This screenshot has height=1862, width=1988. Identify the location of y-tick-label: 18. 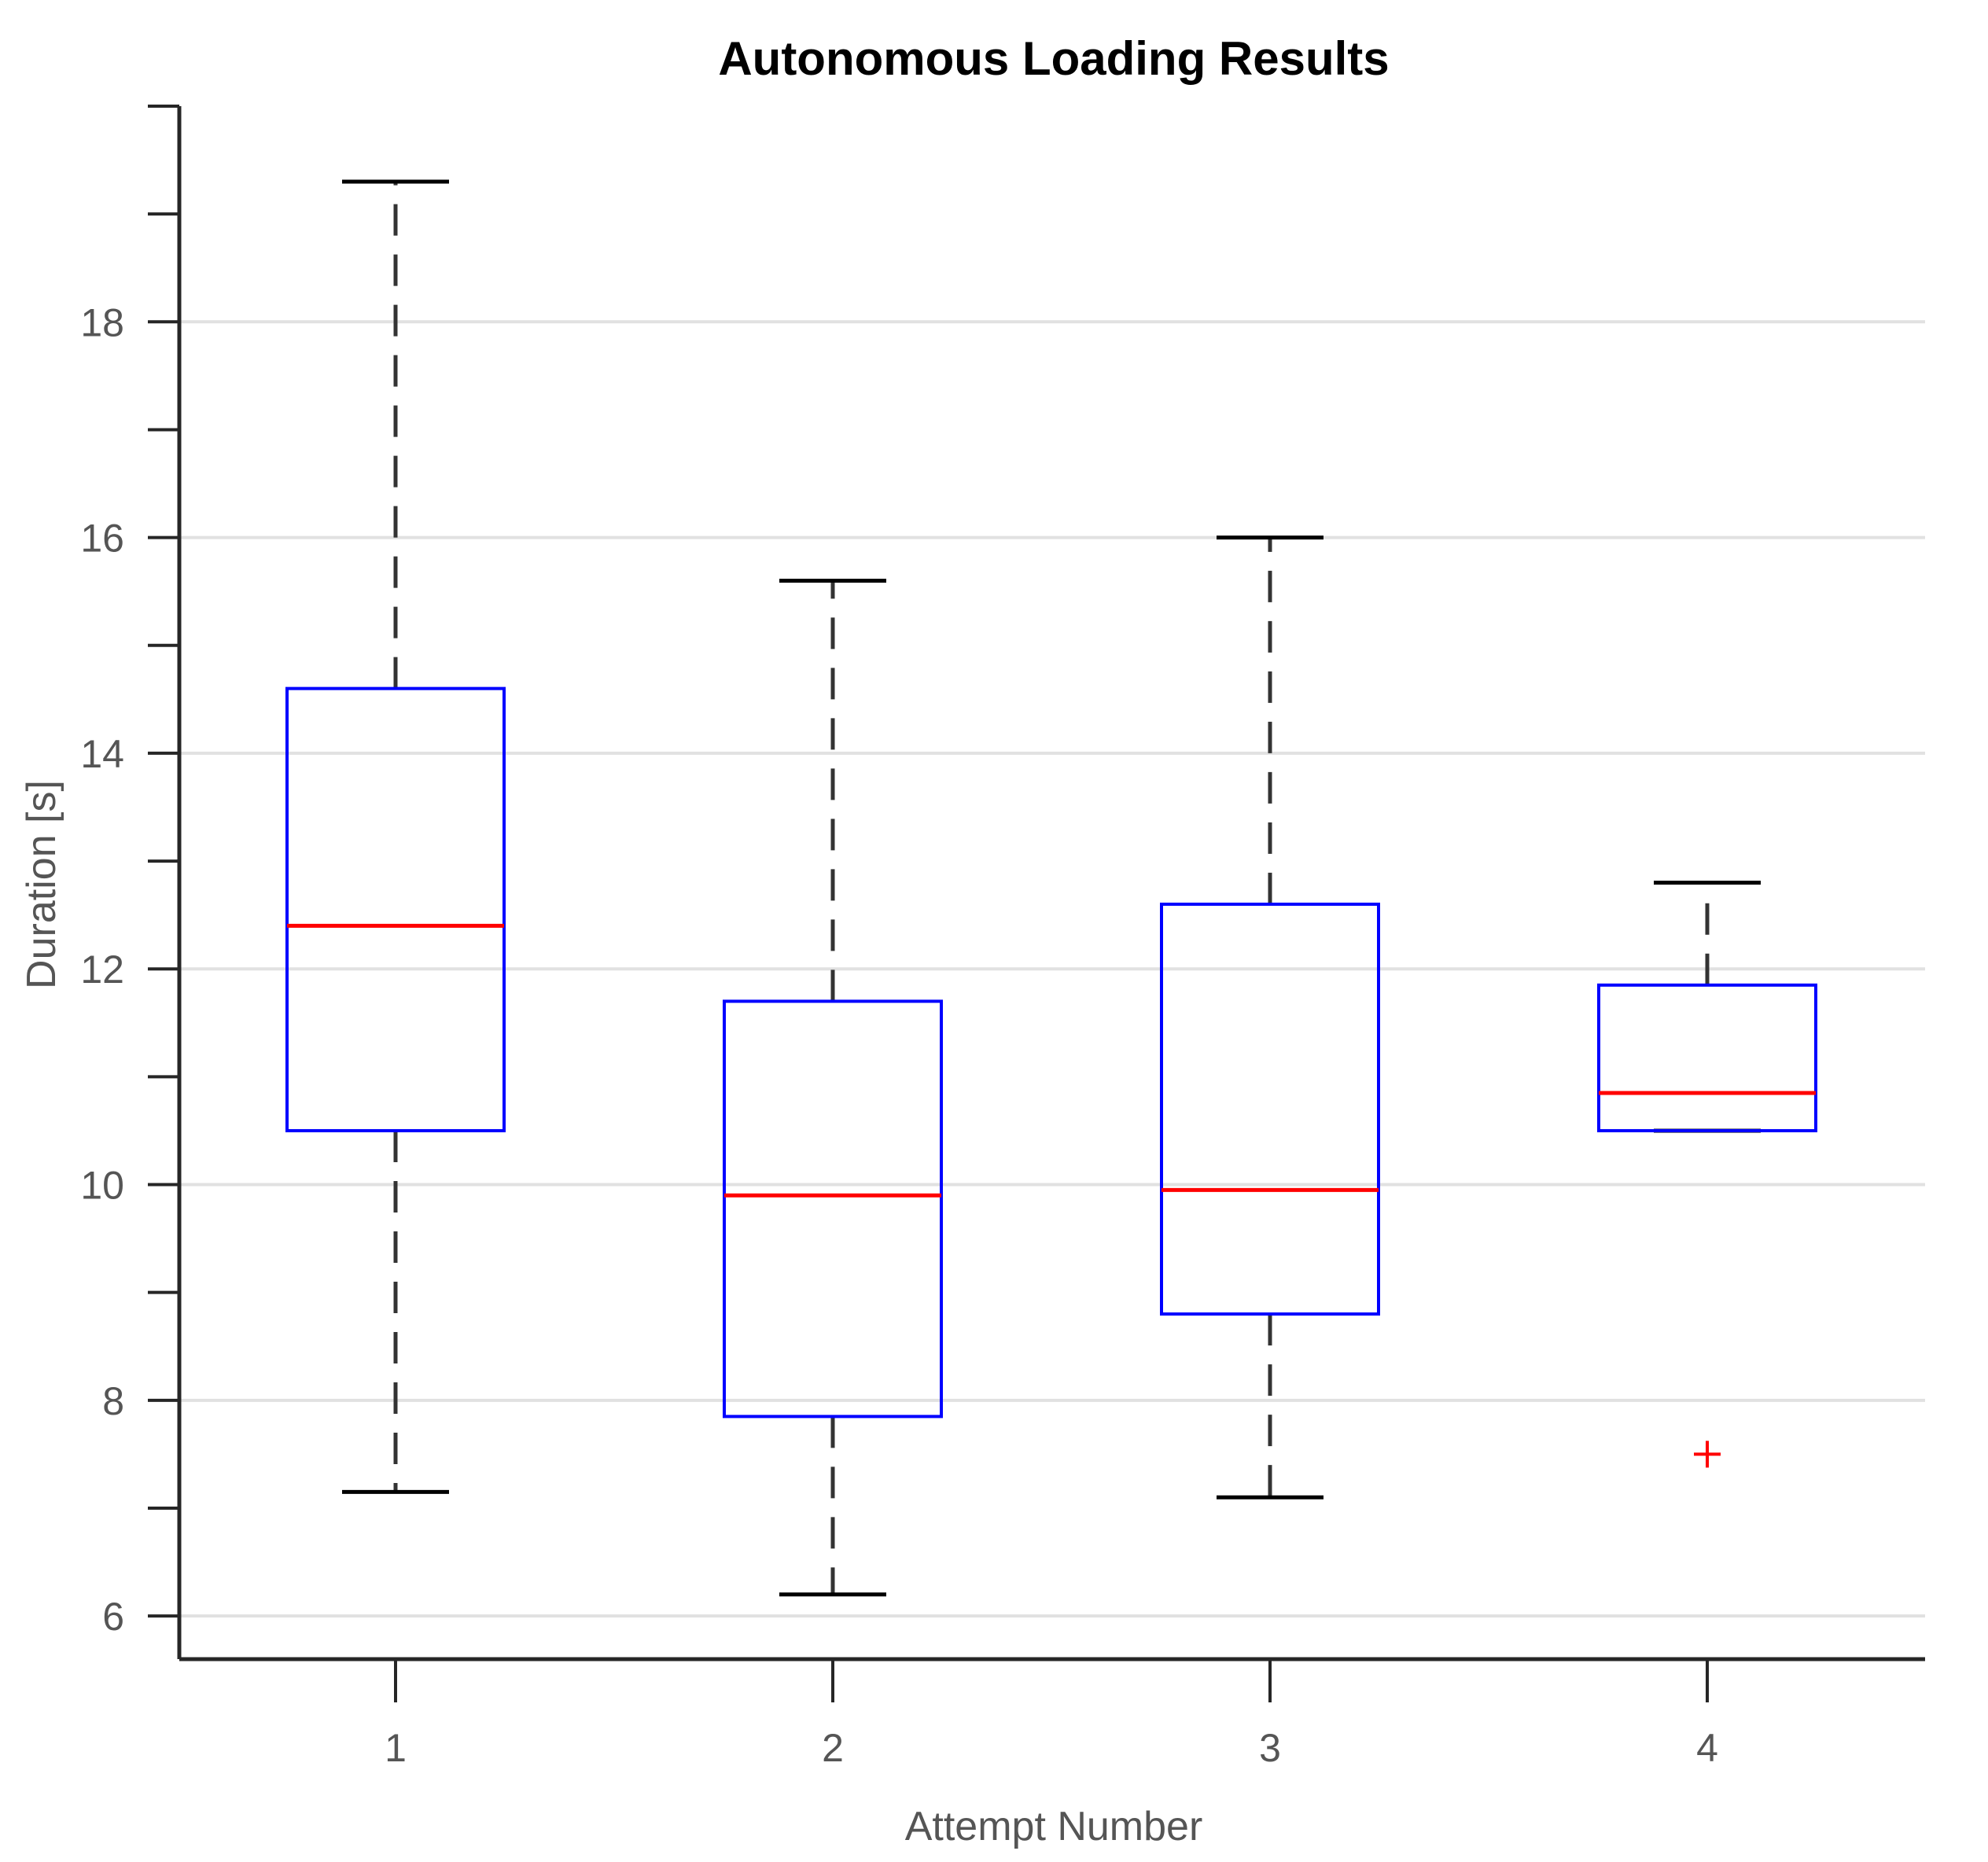
(102, 322).